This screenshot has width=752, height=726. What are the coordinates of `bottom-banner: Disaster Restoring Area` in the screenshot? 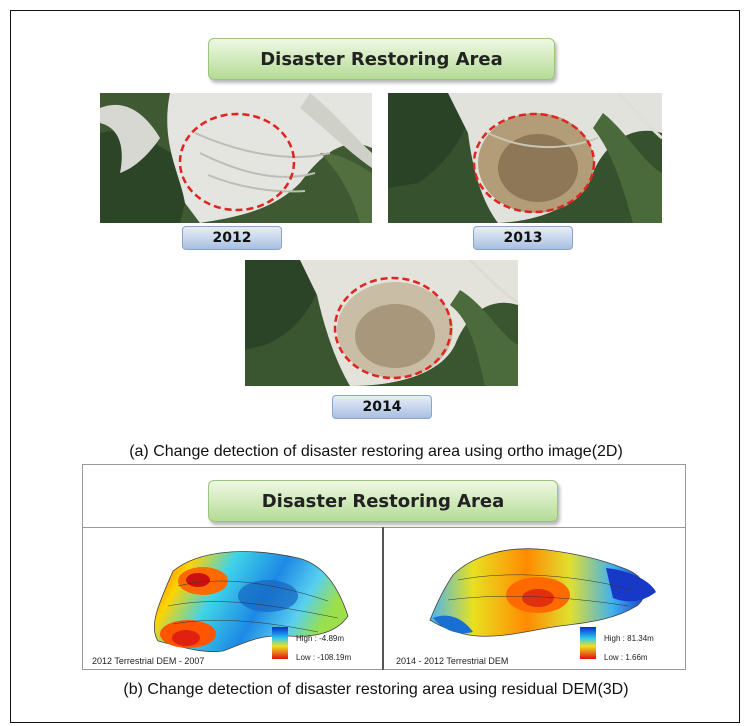 It's located at (383, 501).